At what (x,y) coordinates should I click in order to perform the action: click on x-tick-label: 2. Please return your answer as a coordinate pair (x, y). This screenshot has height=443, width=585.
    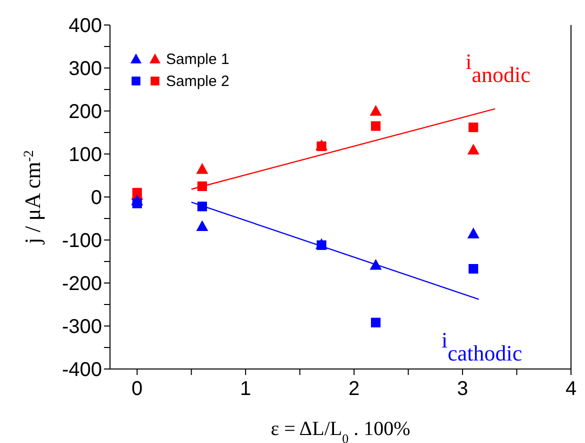
    Looking at the image, I should click on (354, 389).